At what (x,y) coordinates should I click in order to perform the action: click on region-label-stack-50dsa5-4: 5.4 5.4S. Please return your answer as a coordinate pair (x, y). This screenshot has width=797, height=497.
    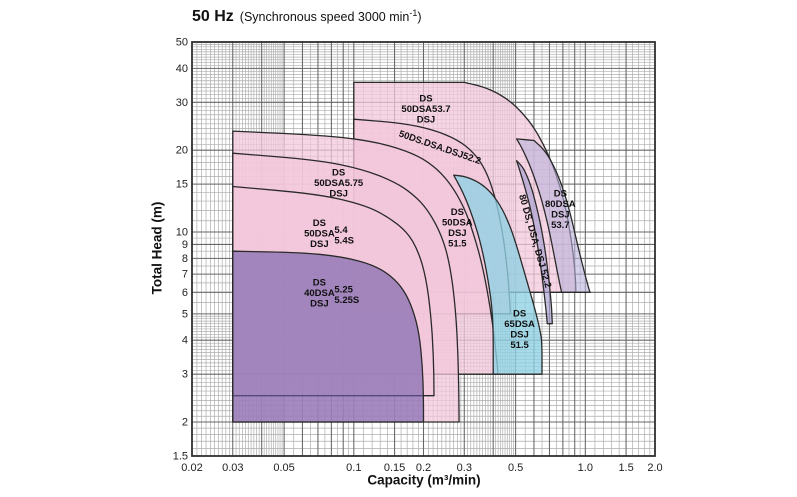
    Looking at the image, I should click on (344, 236).